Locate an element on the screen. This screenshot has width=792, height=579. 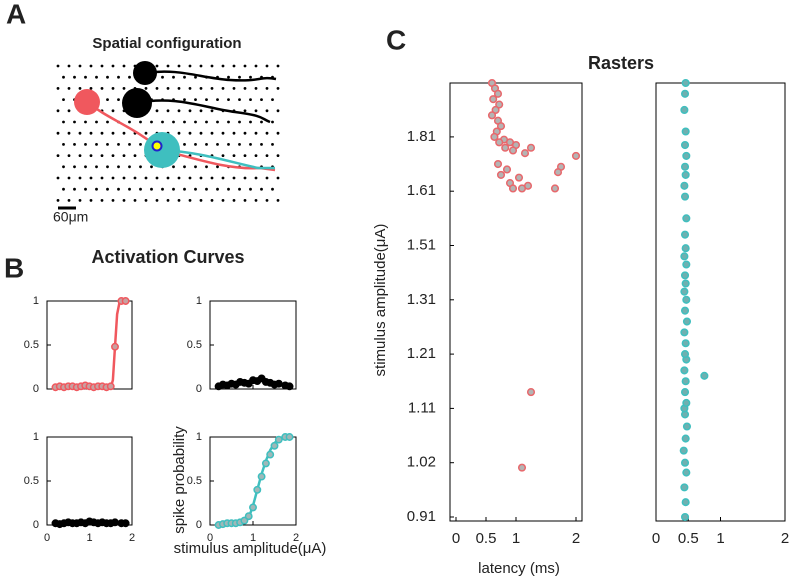
x-tick-label: 0.5 is located at coordinates (688, 538).